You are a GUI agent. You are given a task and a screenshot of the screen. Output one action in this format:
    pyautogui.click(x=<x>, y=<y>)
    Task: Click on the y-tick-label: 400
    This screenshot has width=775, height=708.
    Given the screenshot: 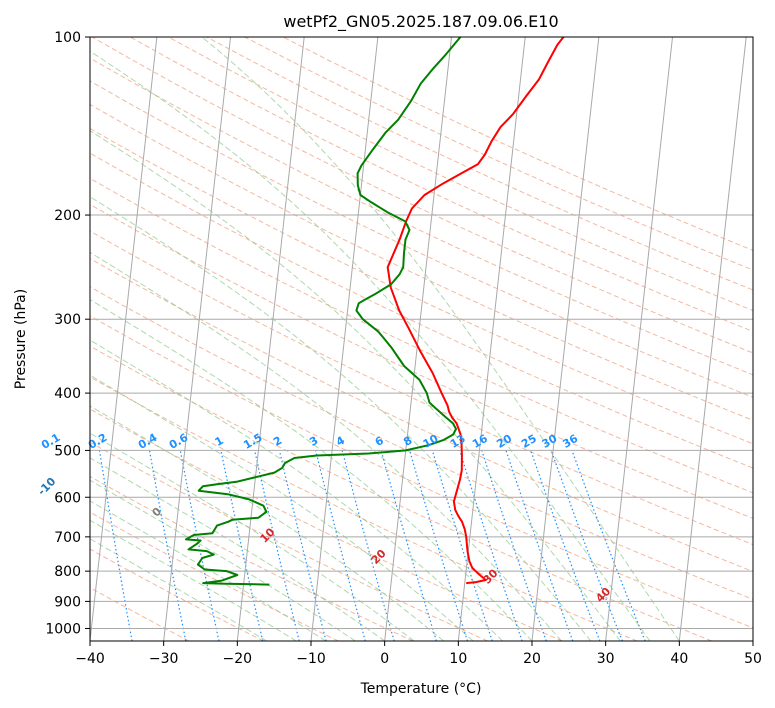 What is the action you would take?
    pyautogui.click(x=67, y=394)
    